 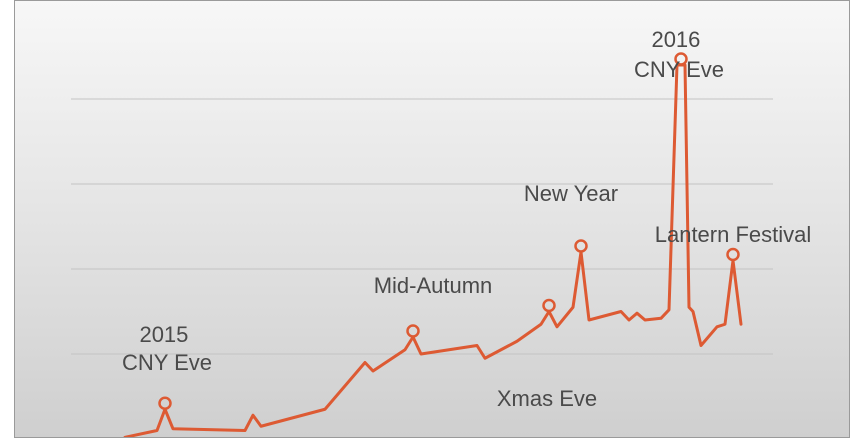 I want to click on annotation-2016-cny-eve: 2016 CNY Eve, so click(x=679, y=54).